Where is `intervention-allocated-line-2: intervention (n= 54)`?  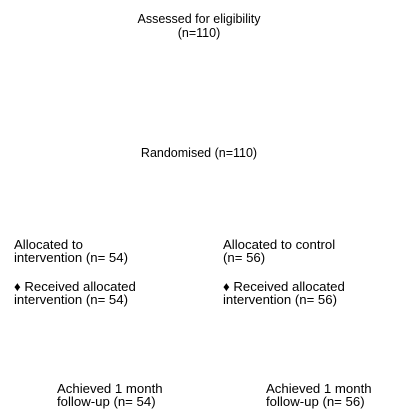 intervention-allocated-line-2: intervention (n= 54) is located at coordinates (71, 257).